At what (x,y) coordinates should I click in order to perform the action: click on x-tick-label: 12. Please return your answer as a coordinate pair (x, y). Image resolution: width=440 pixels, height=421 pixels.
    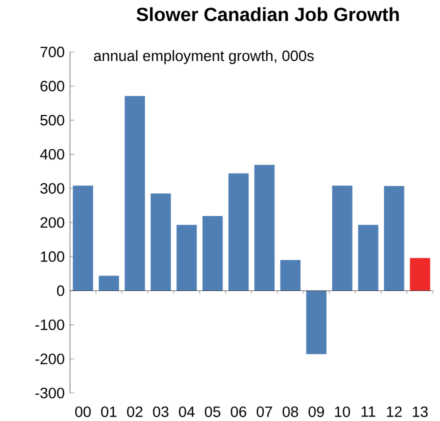
    Looking at the image, I should click on (394, 411).